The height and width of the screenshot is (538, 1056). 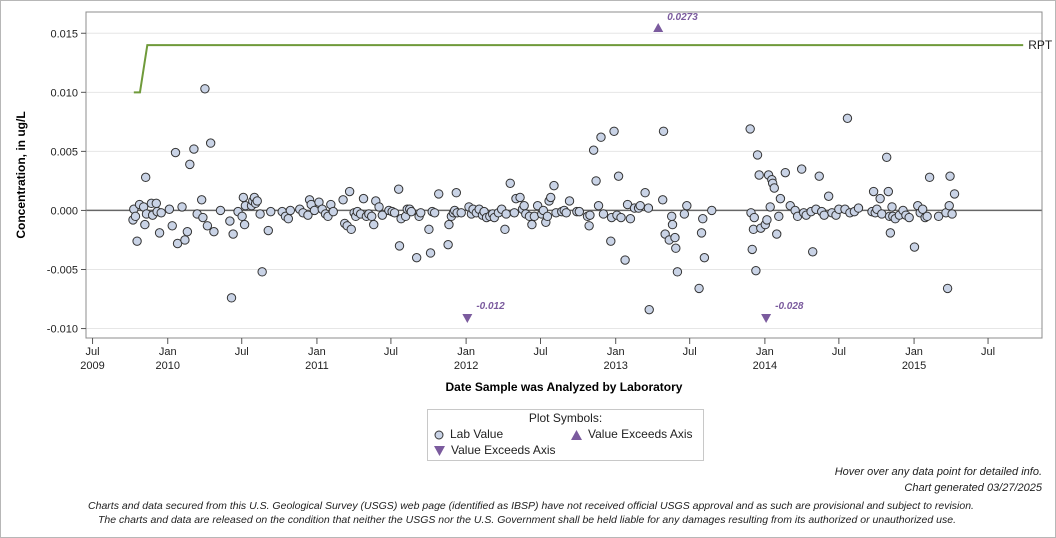 I want to click on y-tick-label: 0.015, so click(x=64, y=34).